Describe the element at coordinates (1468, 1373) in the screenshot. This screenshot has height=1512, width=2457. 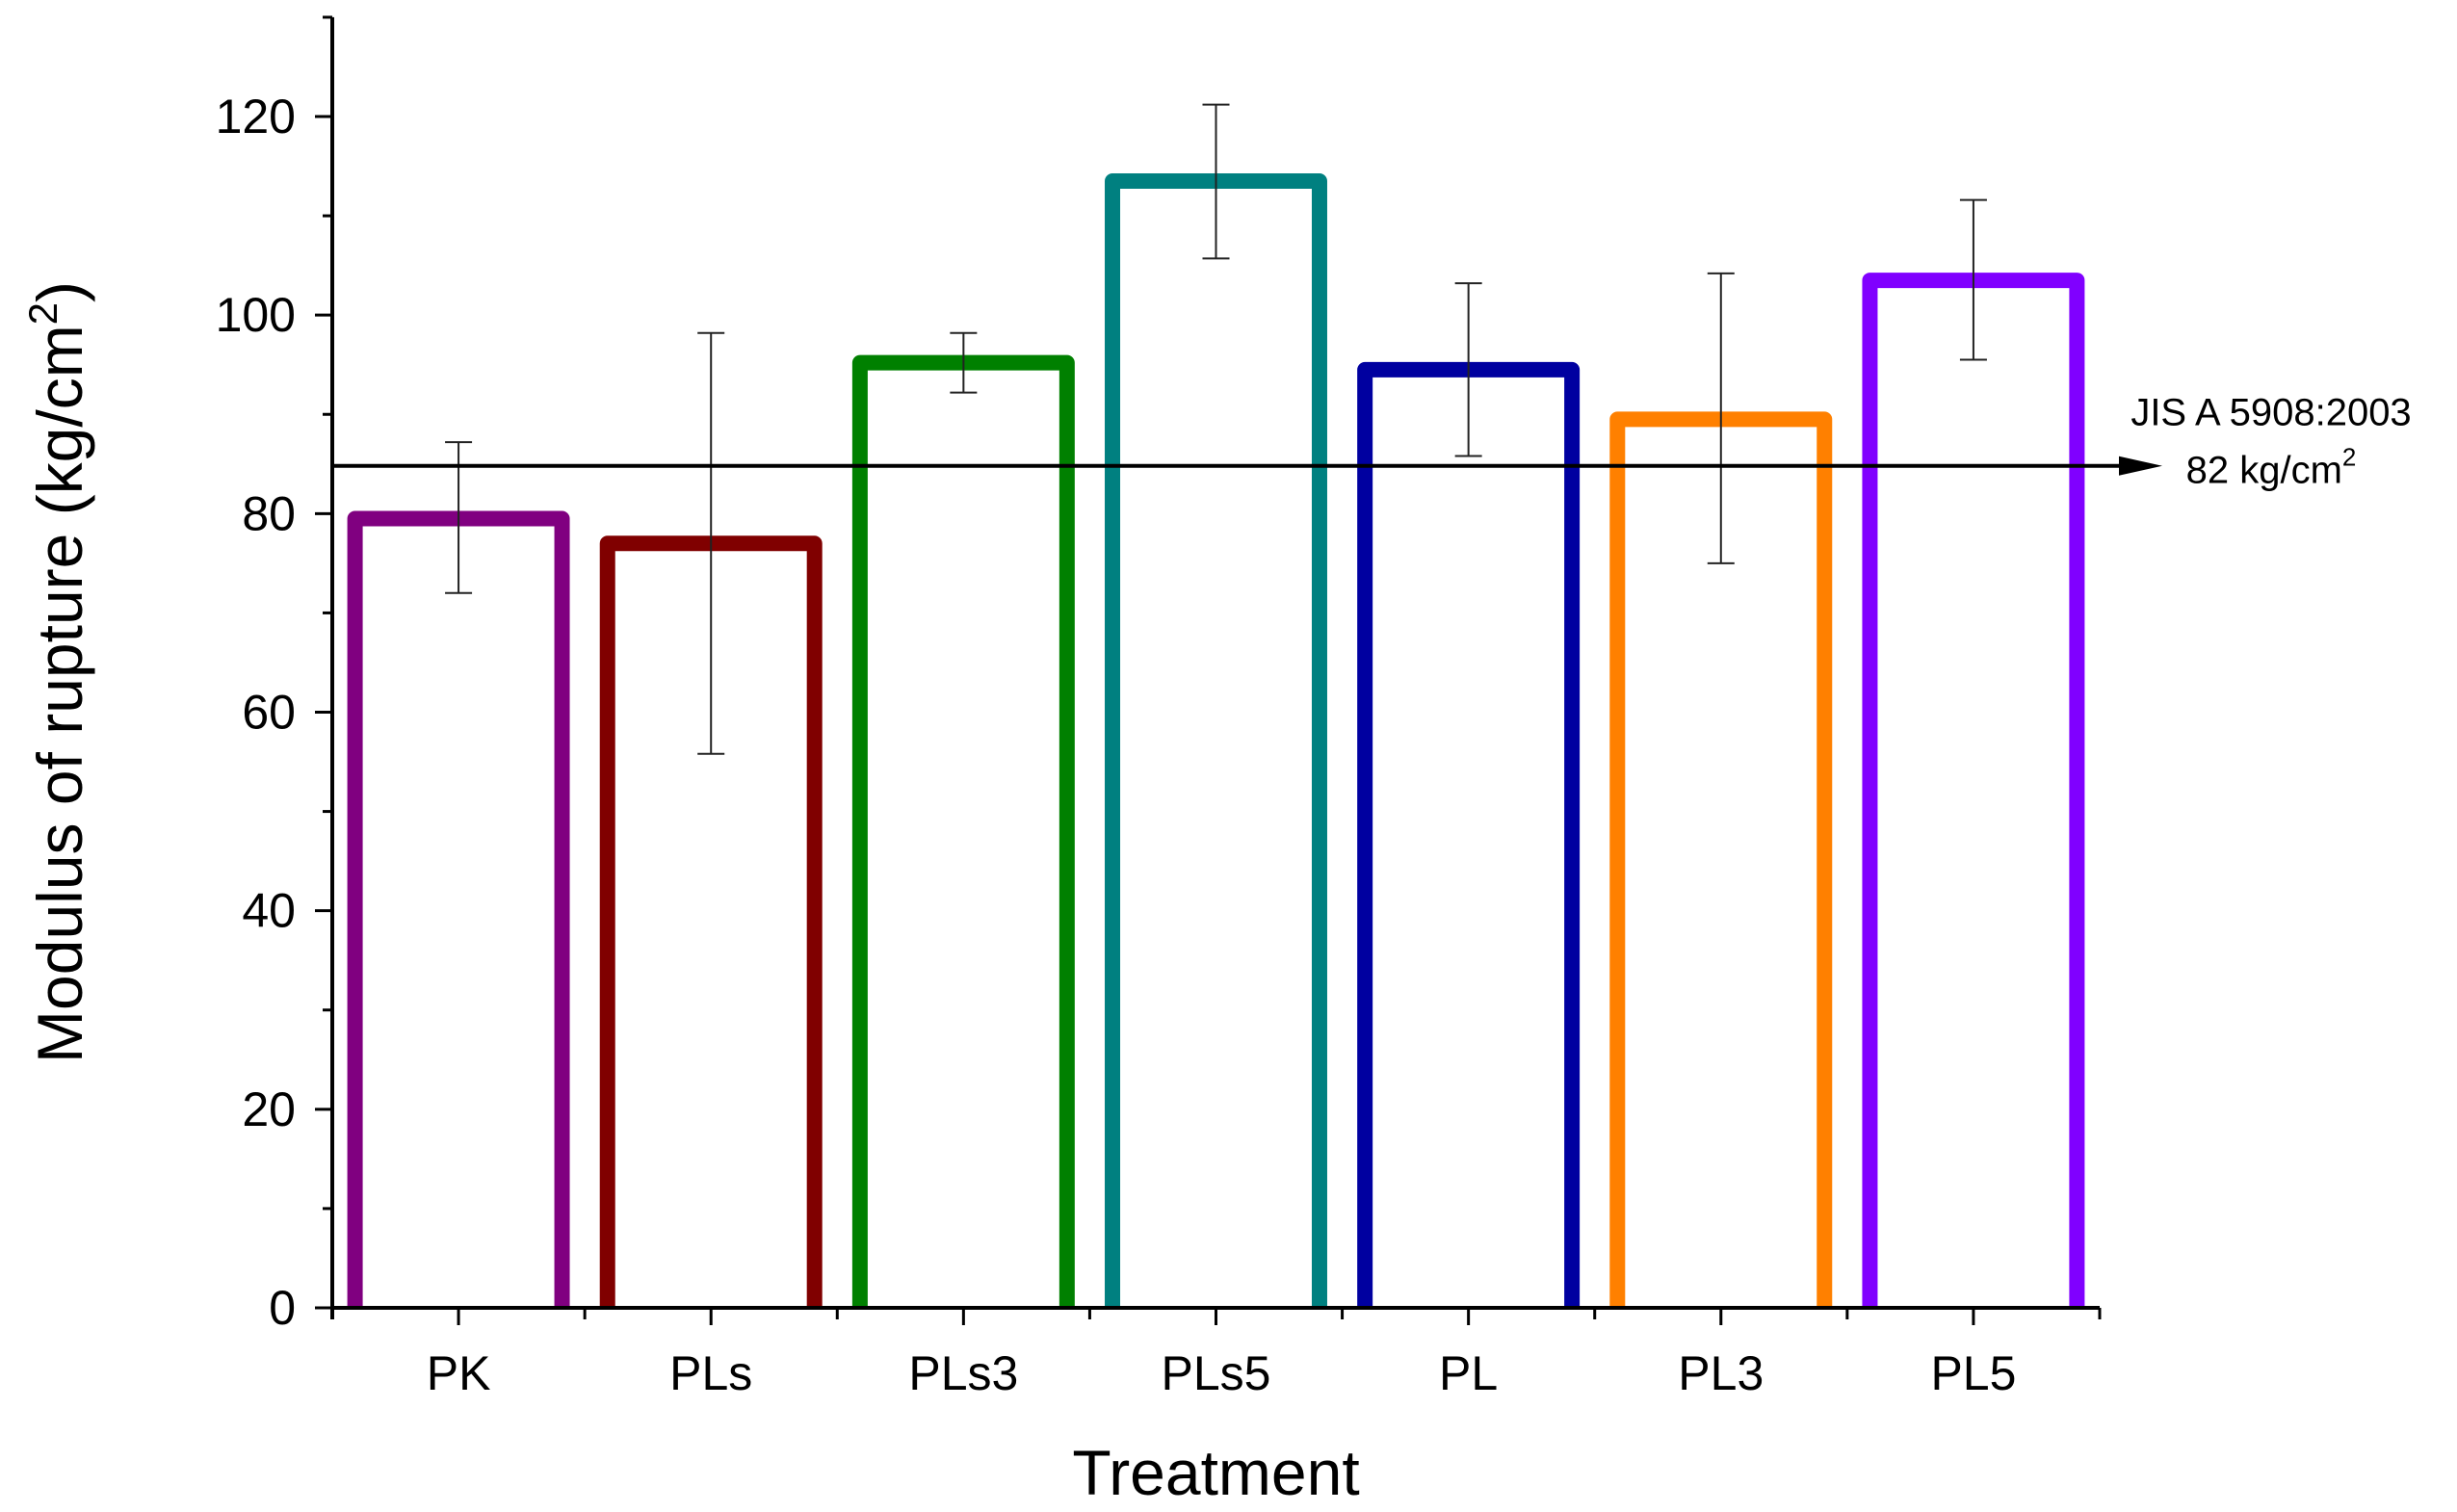
I see `x-tick-label: PL` at that location.